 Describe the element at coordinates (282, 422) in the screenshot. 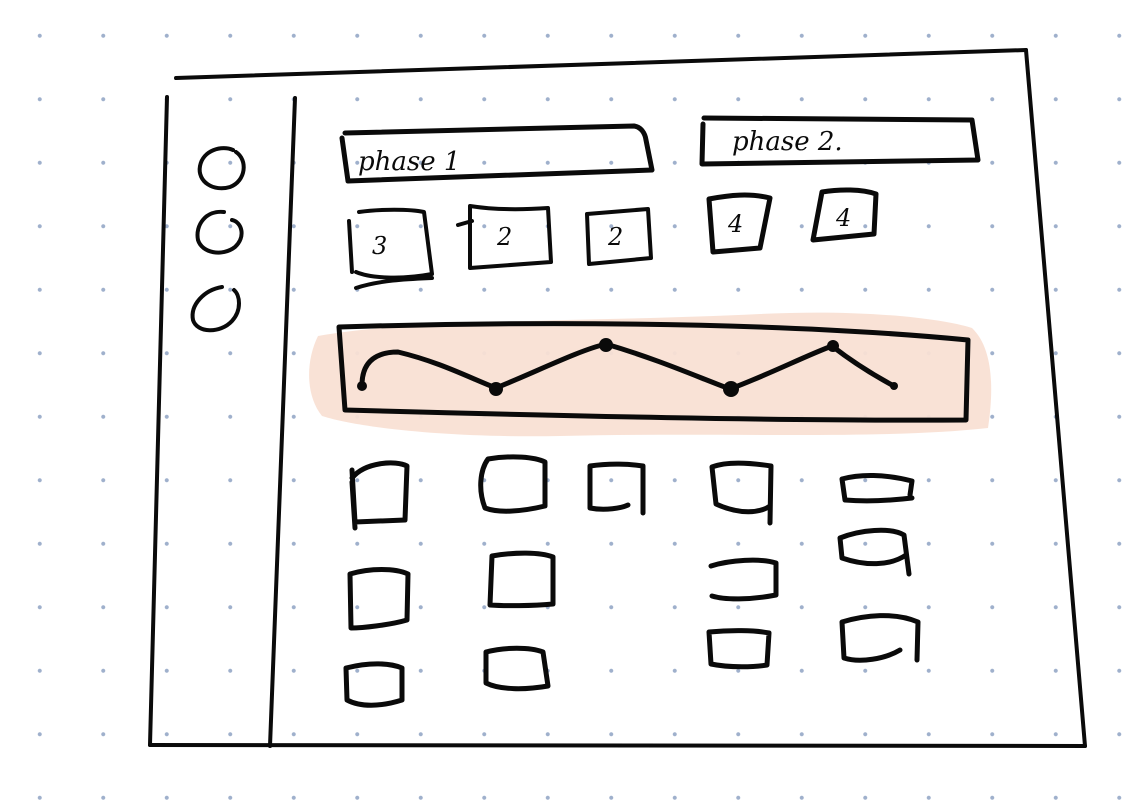

I see `sidebar-divider` at that location.